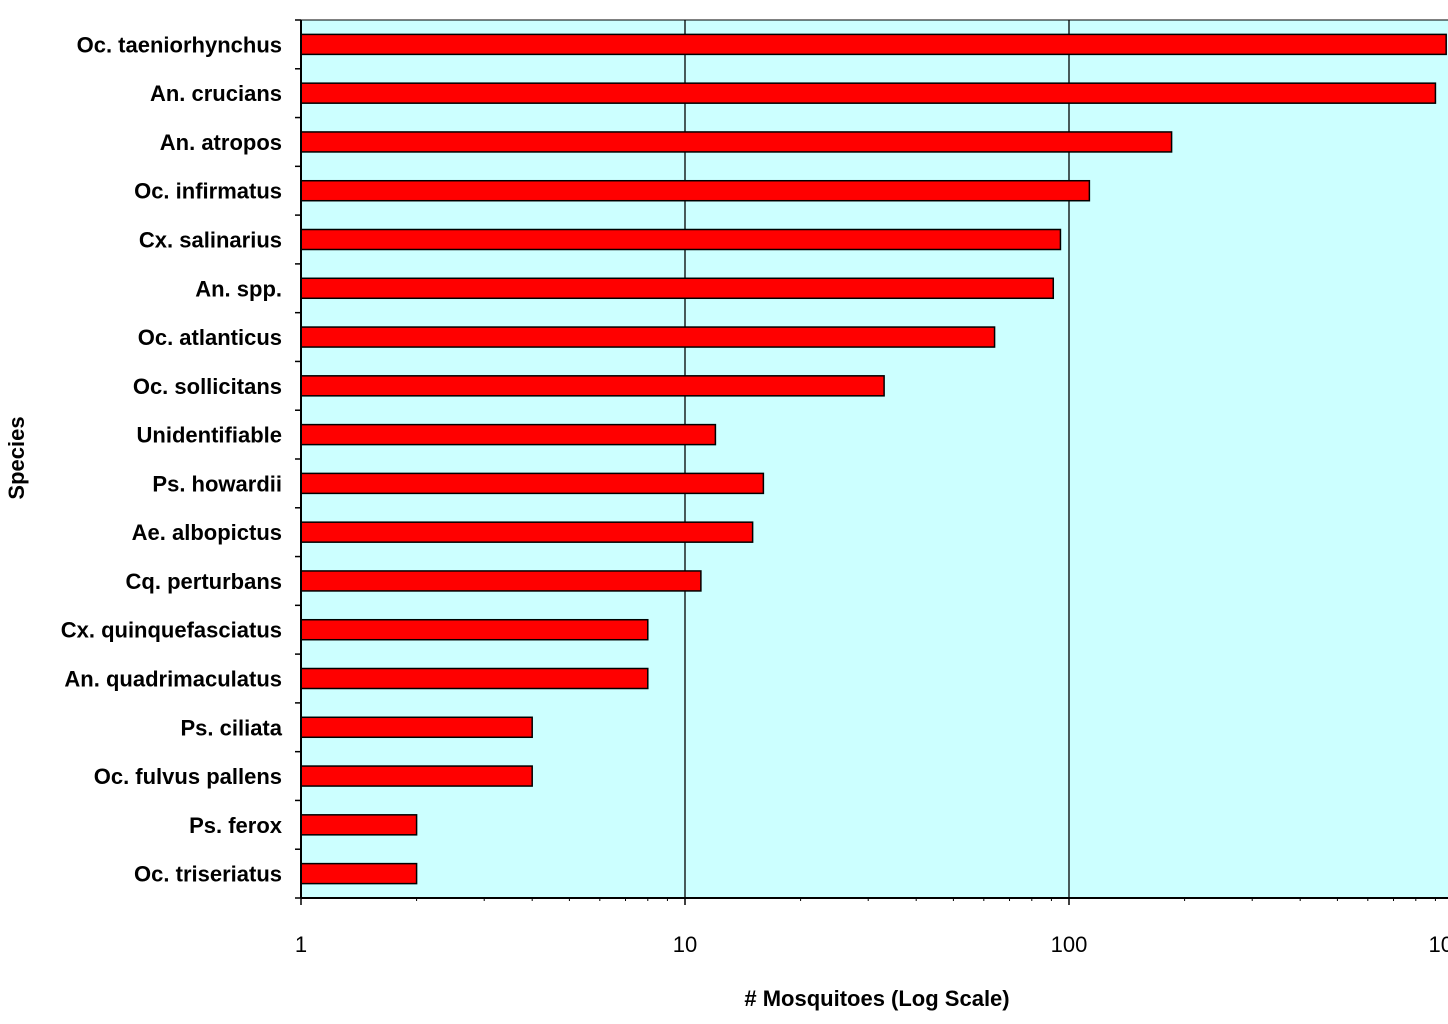 The image size is (1448, 1024). I want to click on category-label: Oc. triseriatus, so click(208, 874).